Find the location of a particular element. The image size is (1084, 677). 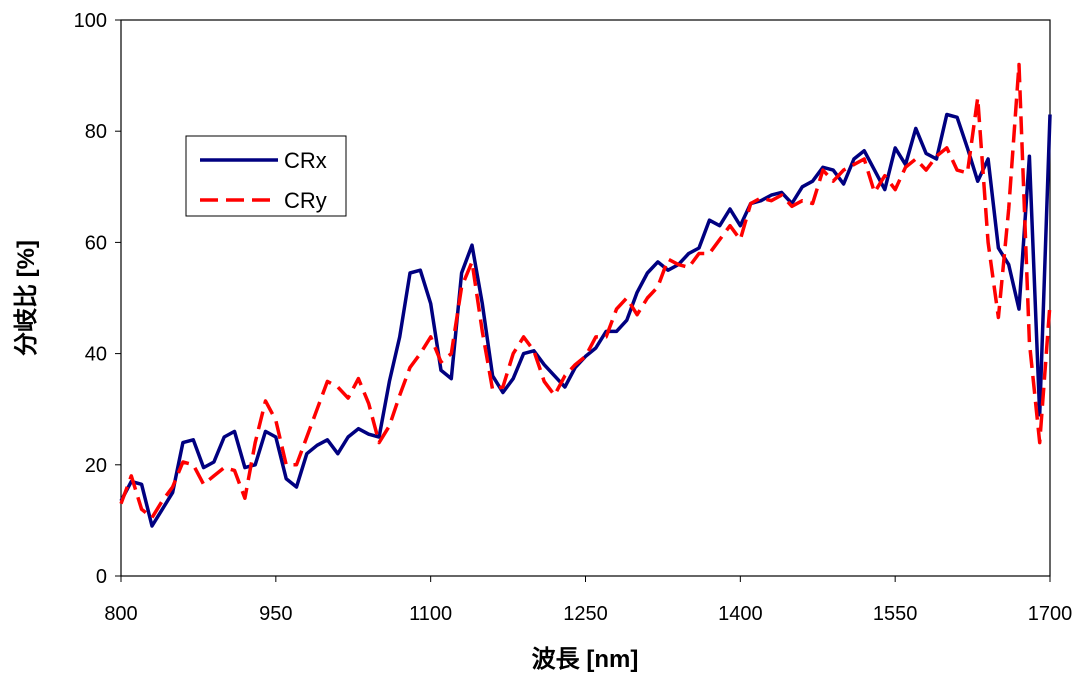

legend-label-crx: CRx is located at coordinates (305, 160).